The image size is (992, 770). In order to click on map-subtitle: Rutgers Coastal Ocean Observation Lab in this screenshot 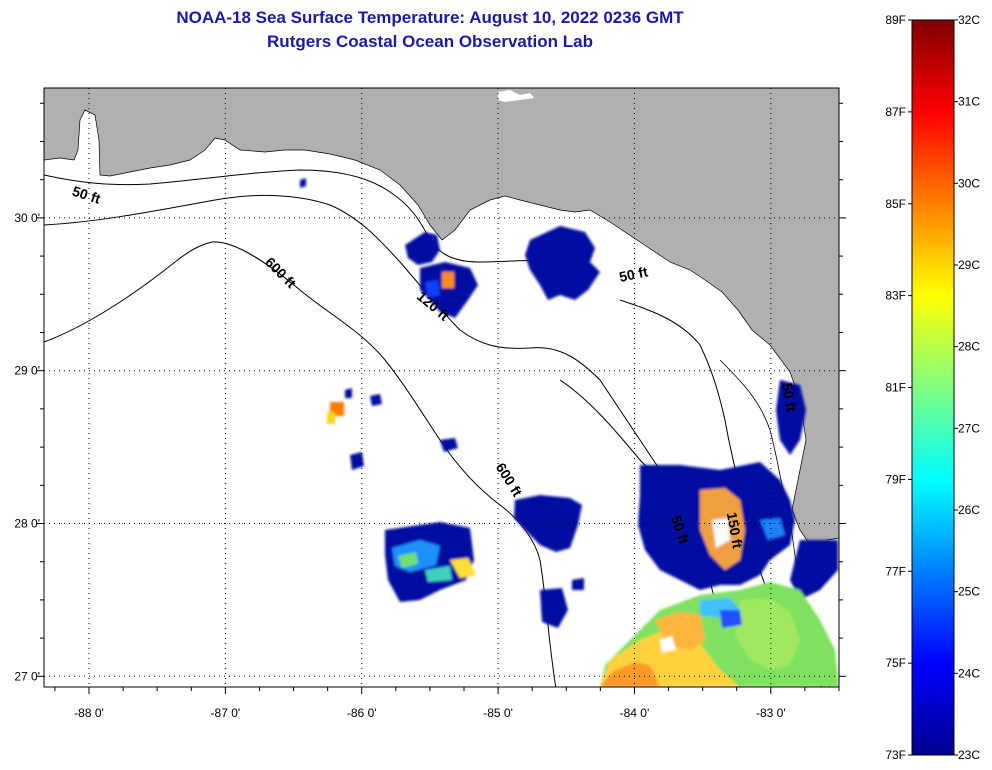, I will do `click(430, 41)`.